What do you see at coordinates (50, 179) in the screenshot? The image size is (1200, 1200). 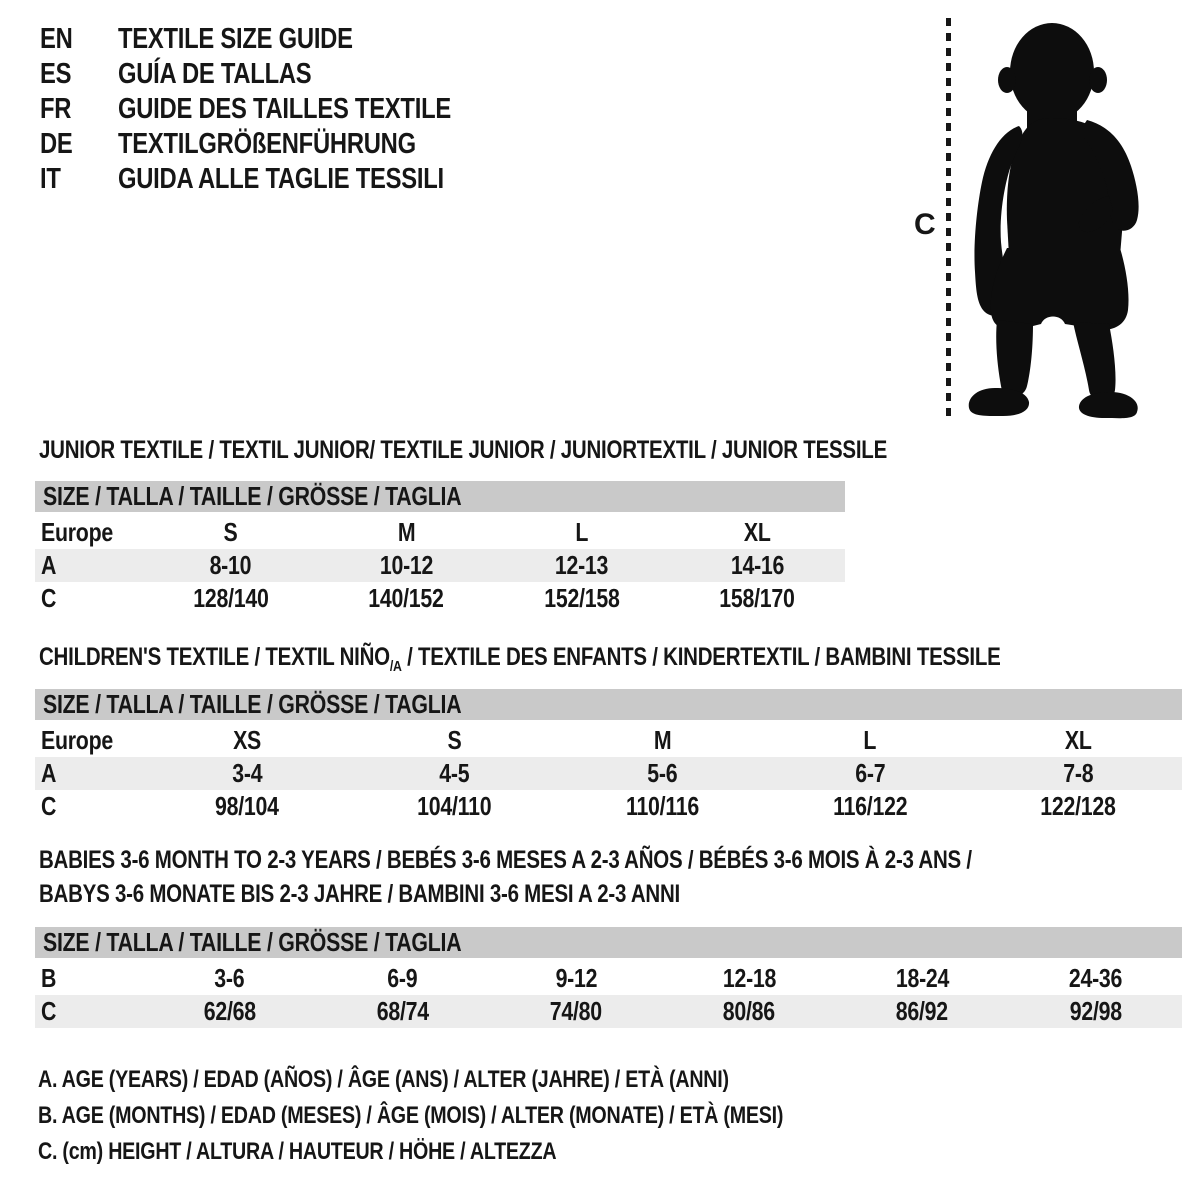 I see `lang-code-it: IT` at bounding box center [50, 179].